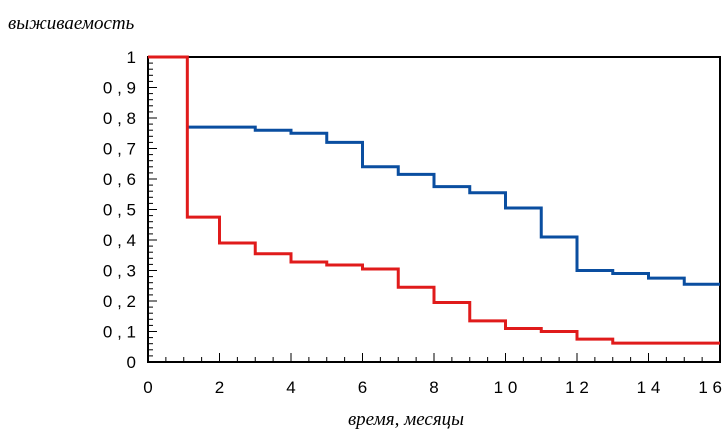 This screenshot has height=433, width=724. What do you see at coordinates (506, 387) in the screenshot?
I see `x-tick-label: 1 0` at bounding box center [506, 387].